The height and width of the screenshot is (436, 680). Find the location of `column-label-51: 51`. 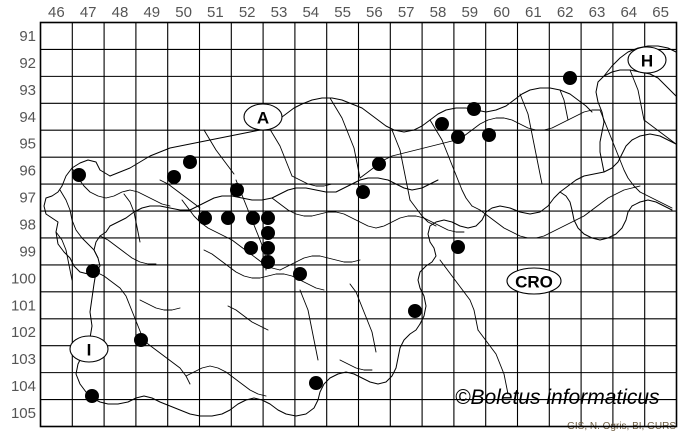

column-label-51: 51 is located at coordinates (215, 12).